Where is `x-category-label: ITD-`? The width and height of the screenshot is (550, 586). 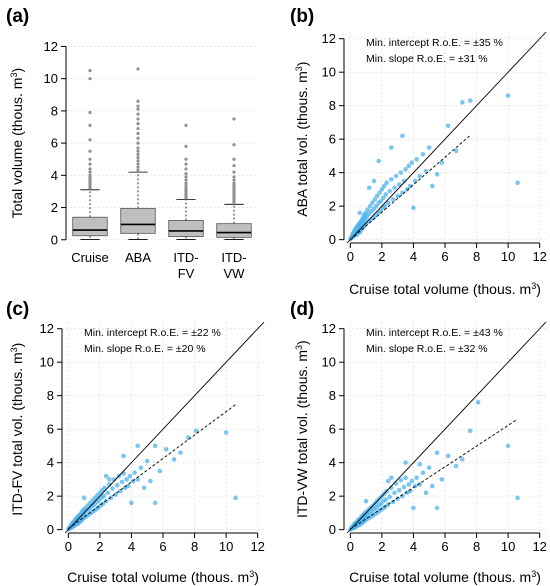 x-category-label: ITD- is located at coordinates (233, 257).